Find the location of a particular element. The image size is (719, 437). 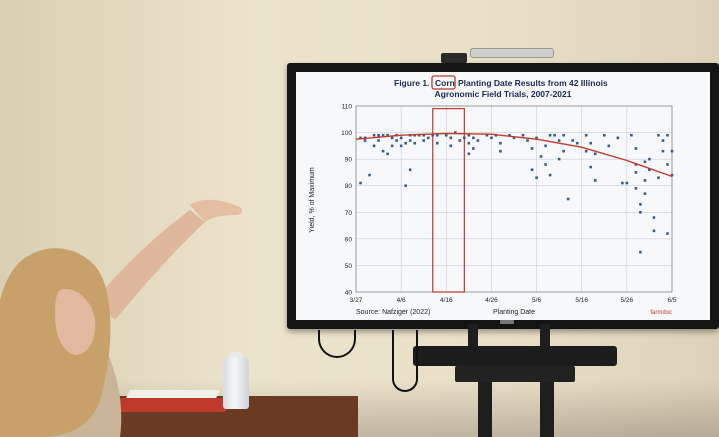

april-16-highlight-window is located at coordinates (448, 200).